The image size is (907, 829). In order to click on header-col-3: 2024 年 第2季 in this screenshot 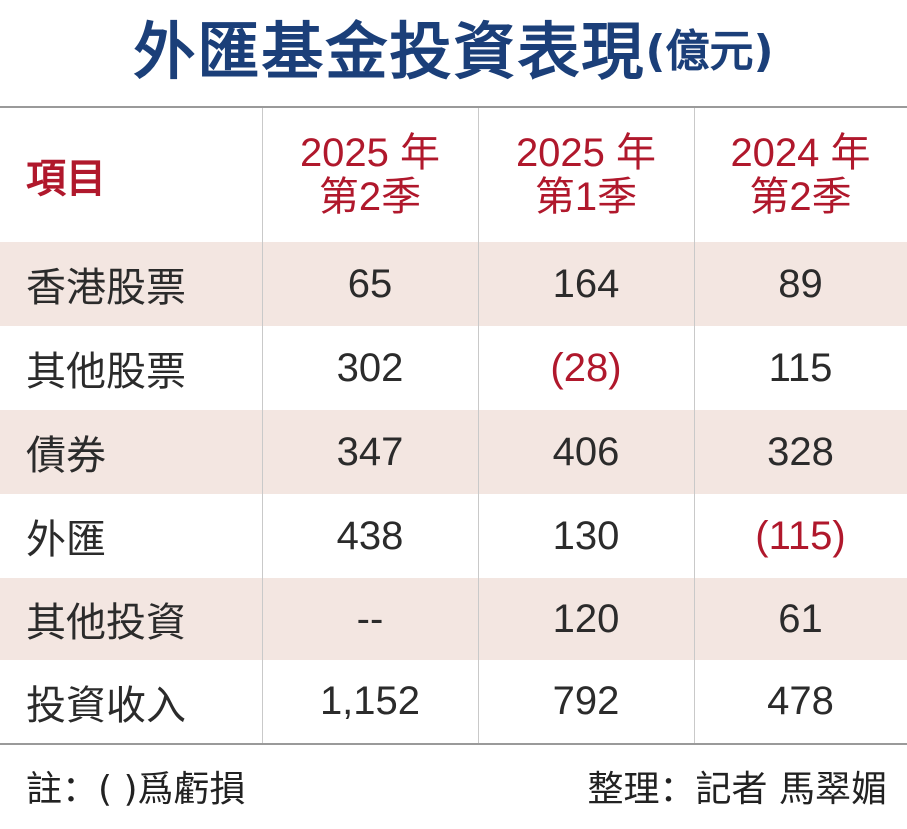, I will do `click(800, 175)`.